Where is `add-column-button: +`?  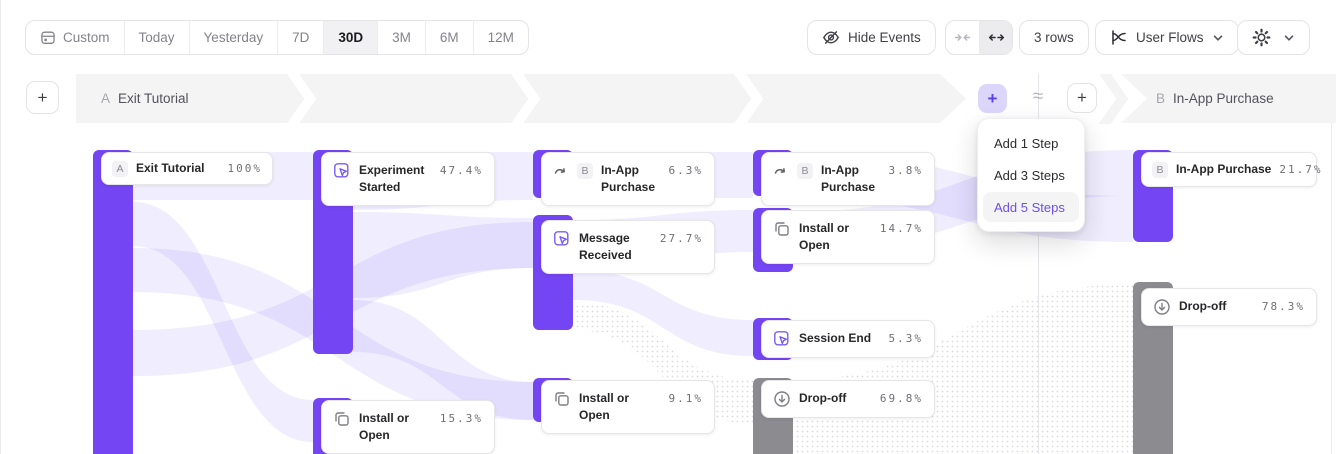 add-column-button: + is located at coordinates (1082, 98).